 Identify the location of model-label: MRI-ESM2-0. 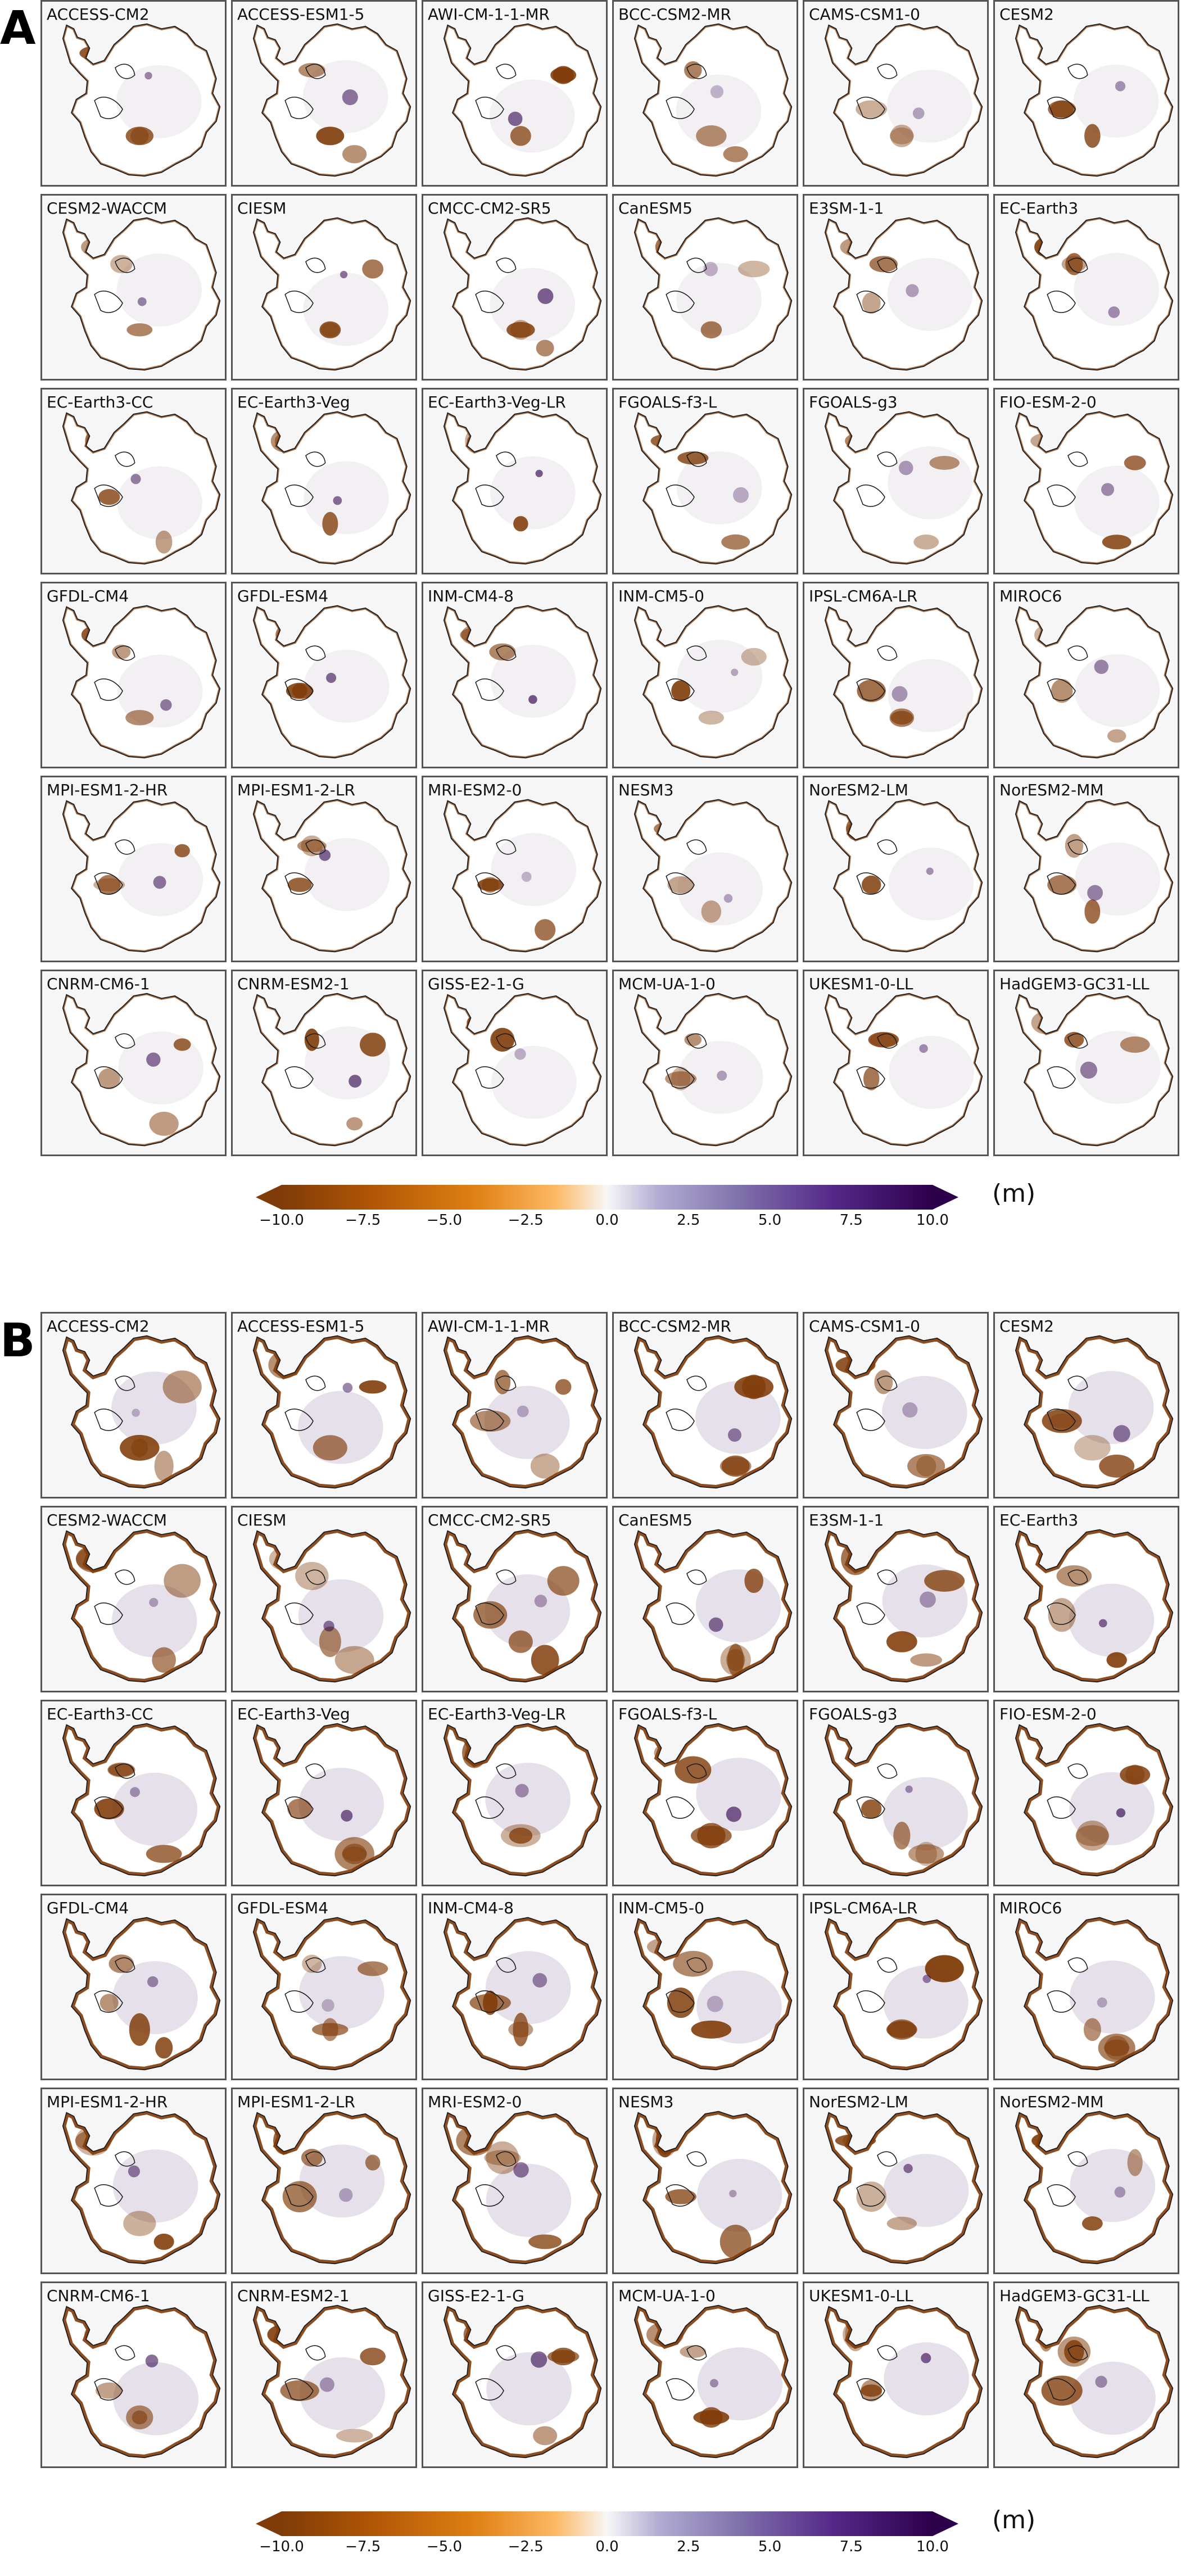
(475, 790).